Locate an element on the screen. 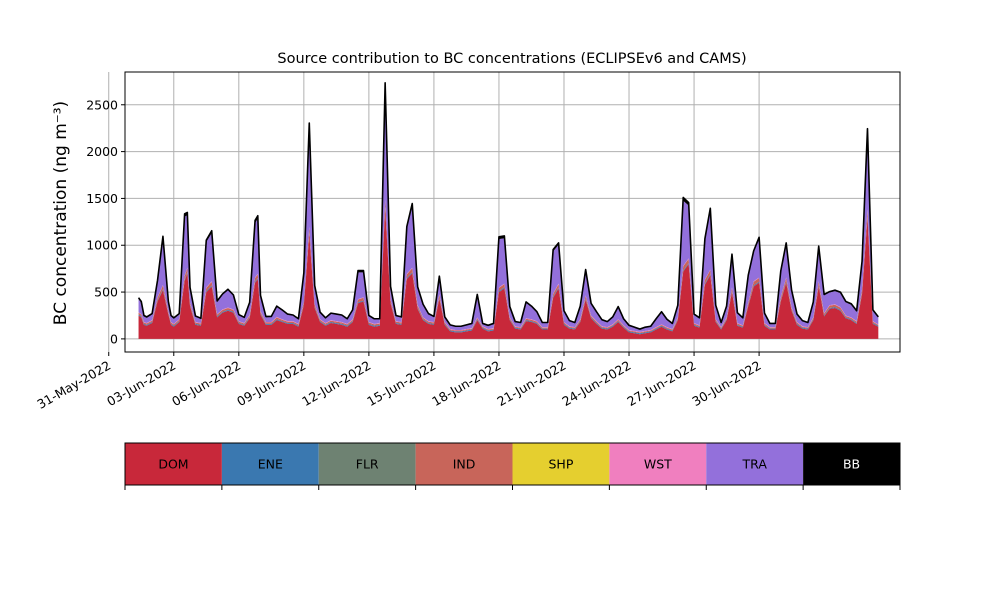 This screenshot has height=600, width=1000. legend-swatch-ene is located at coordinates (270, 464).